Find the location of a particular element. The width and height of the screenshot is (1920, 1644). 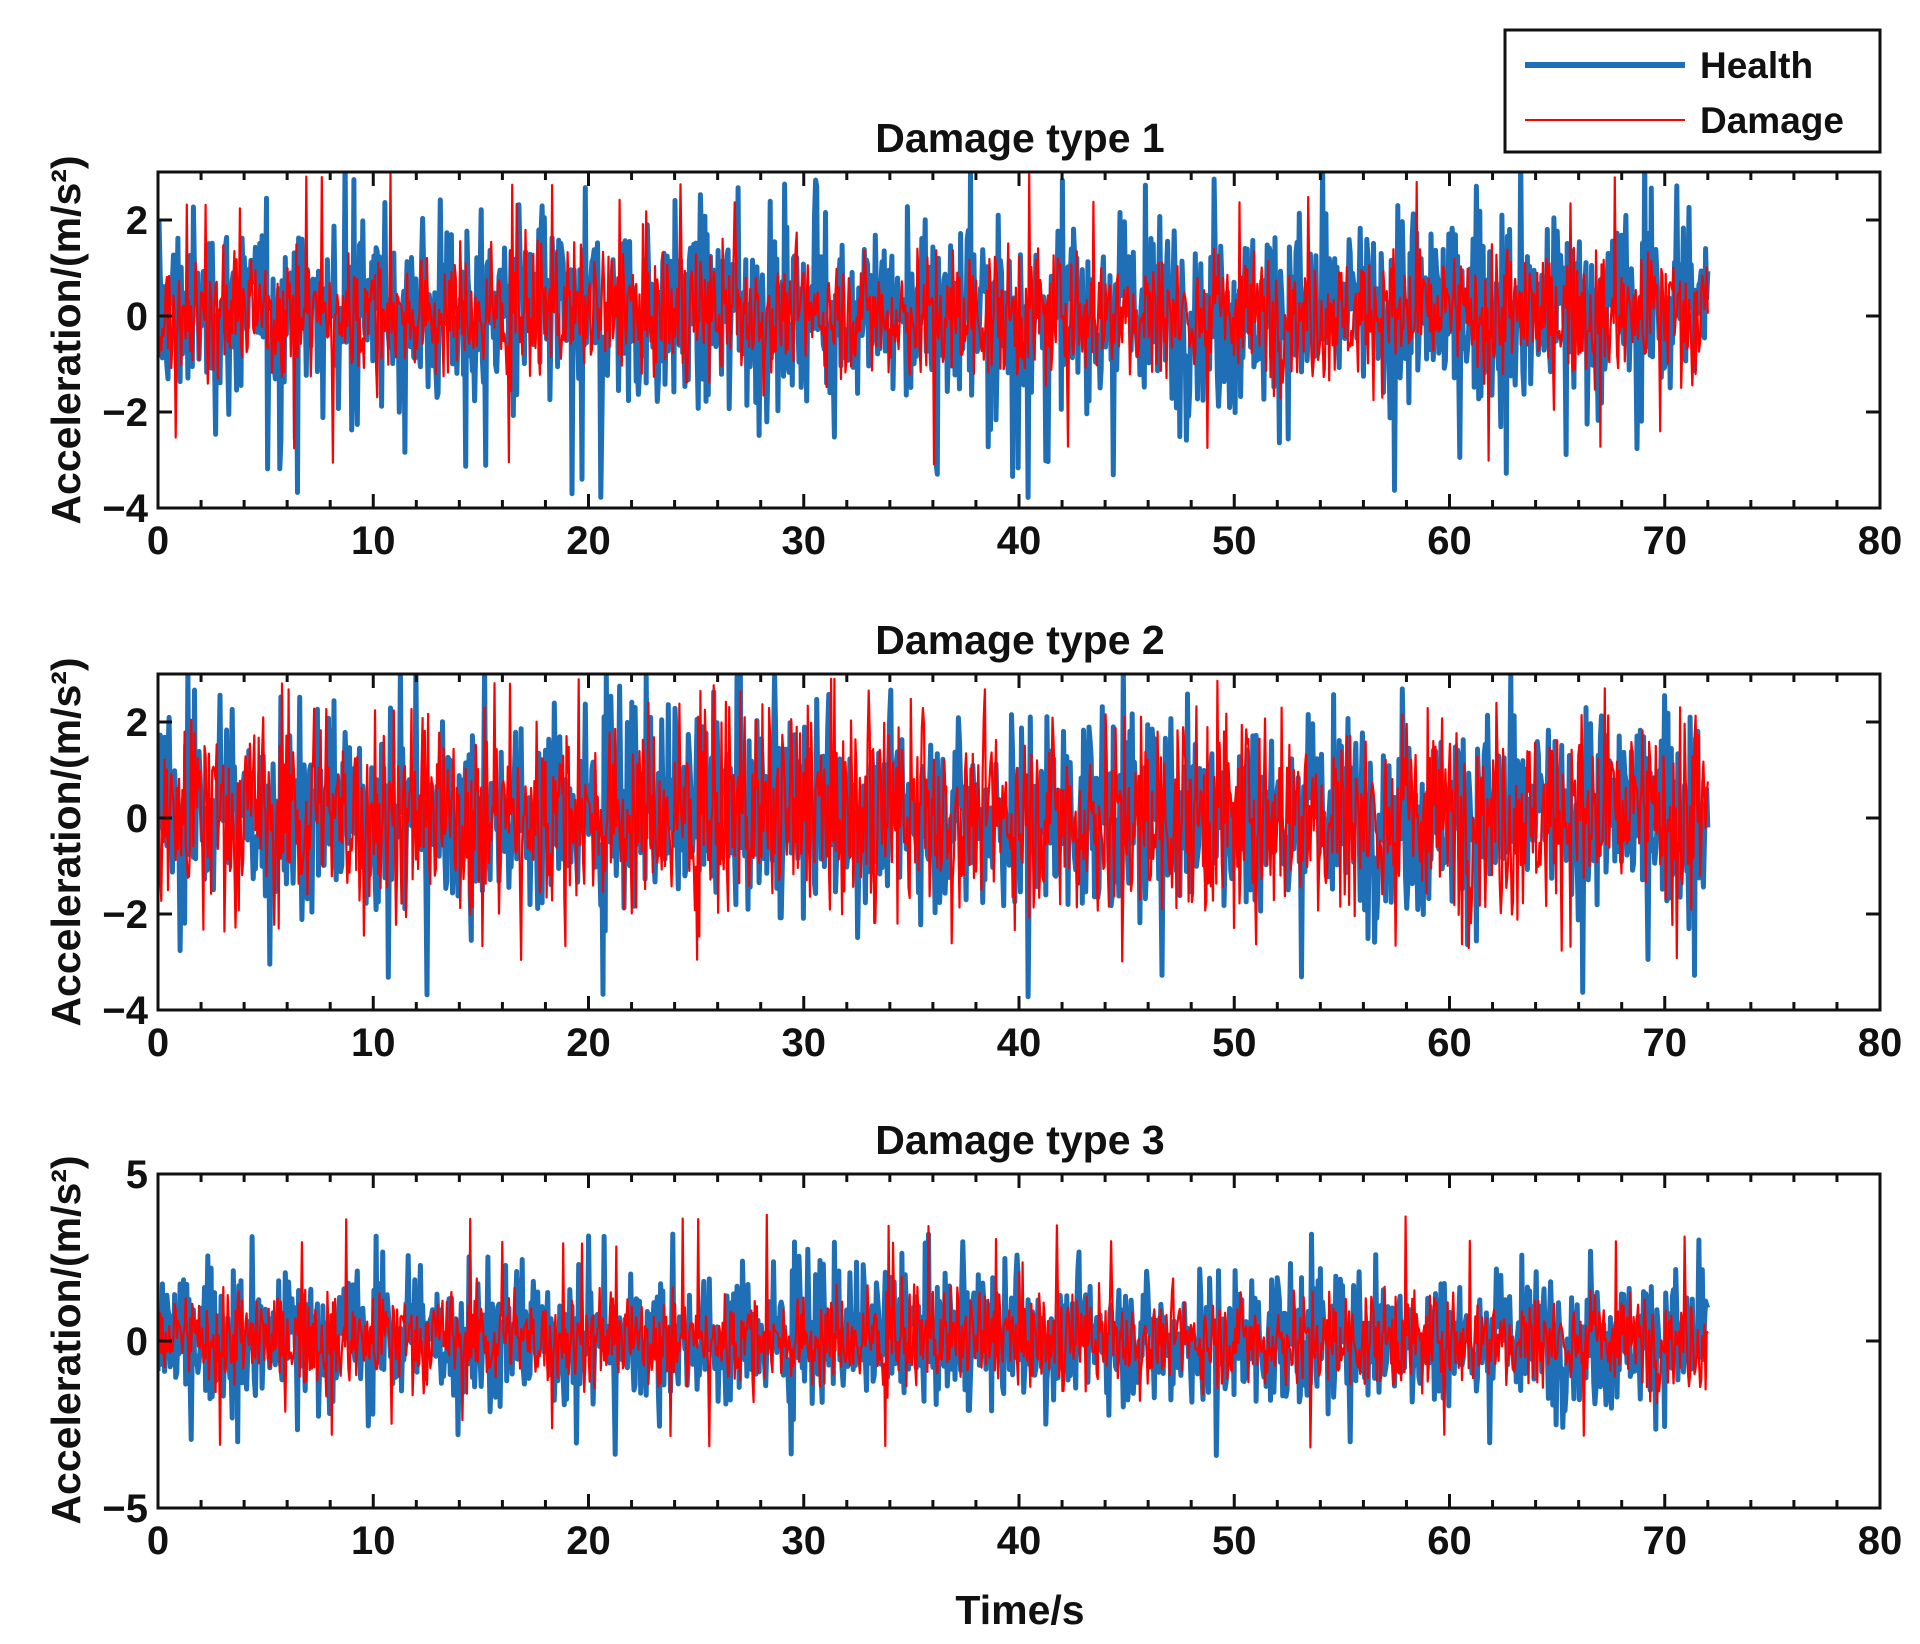

legend-label-damage: Damage is located at coordinates (1772, 120).